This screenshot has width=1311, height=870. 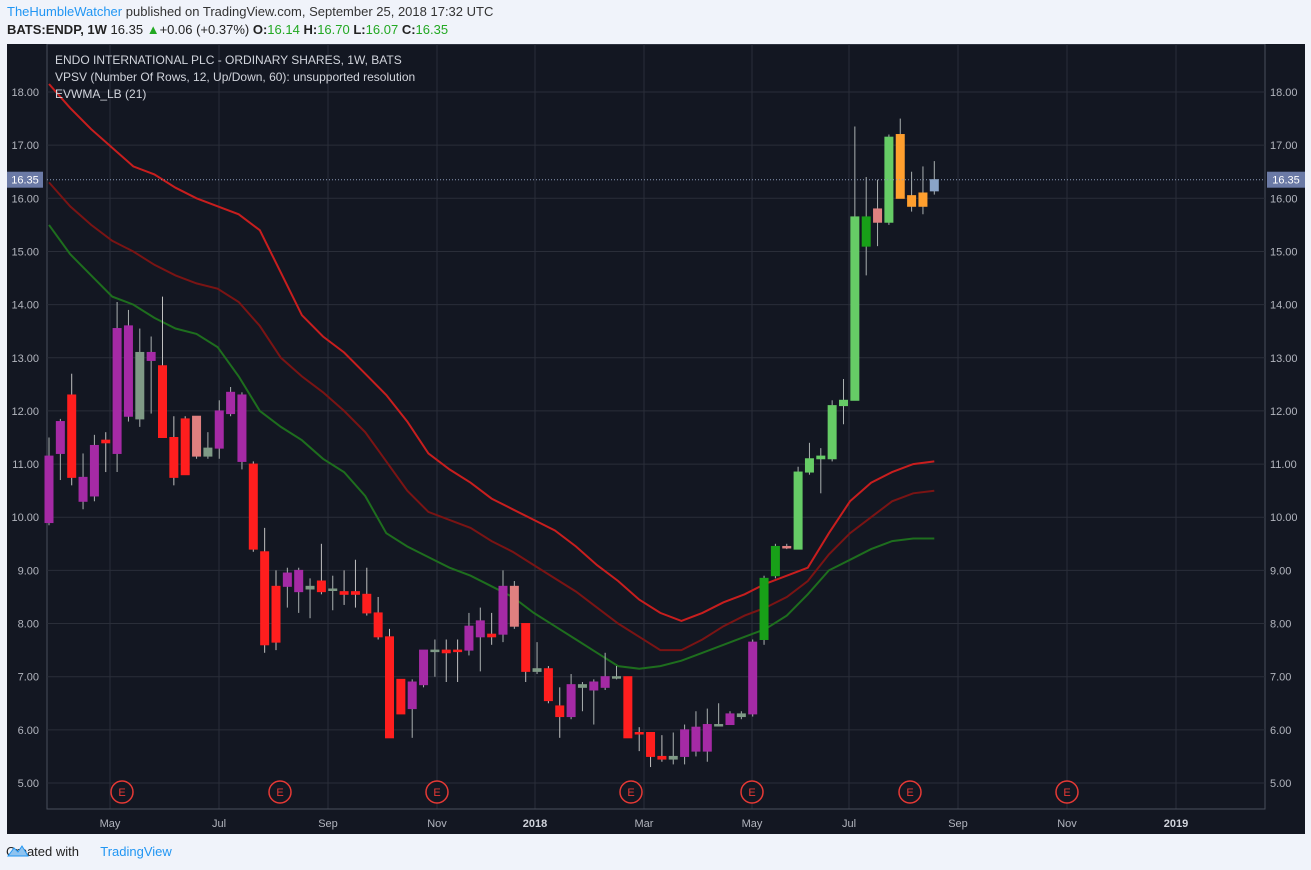 What do you see at coordinates (656, 179) in the screenshot?
I see `last-price-line: 16.35 16.35` at bounding box center [656, 179].